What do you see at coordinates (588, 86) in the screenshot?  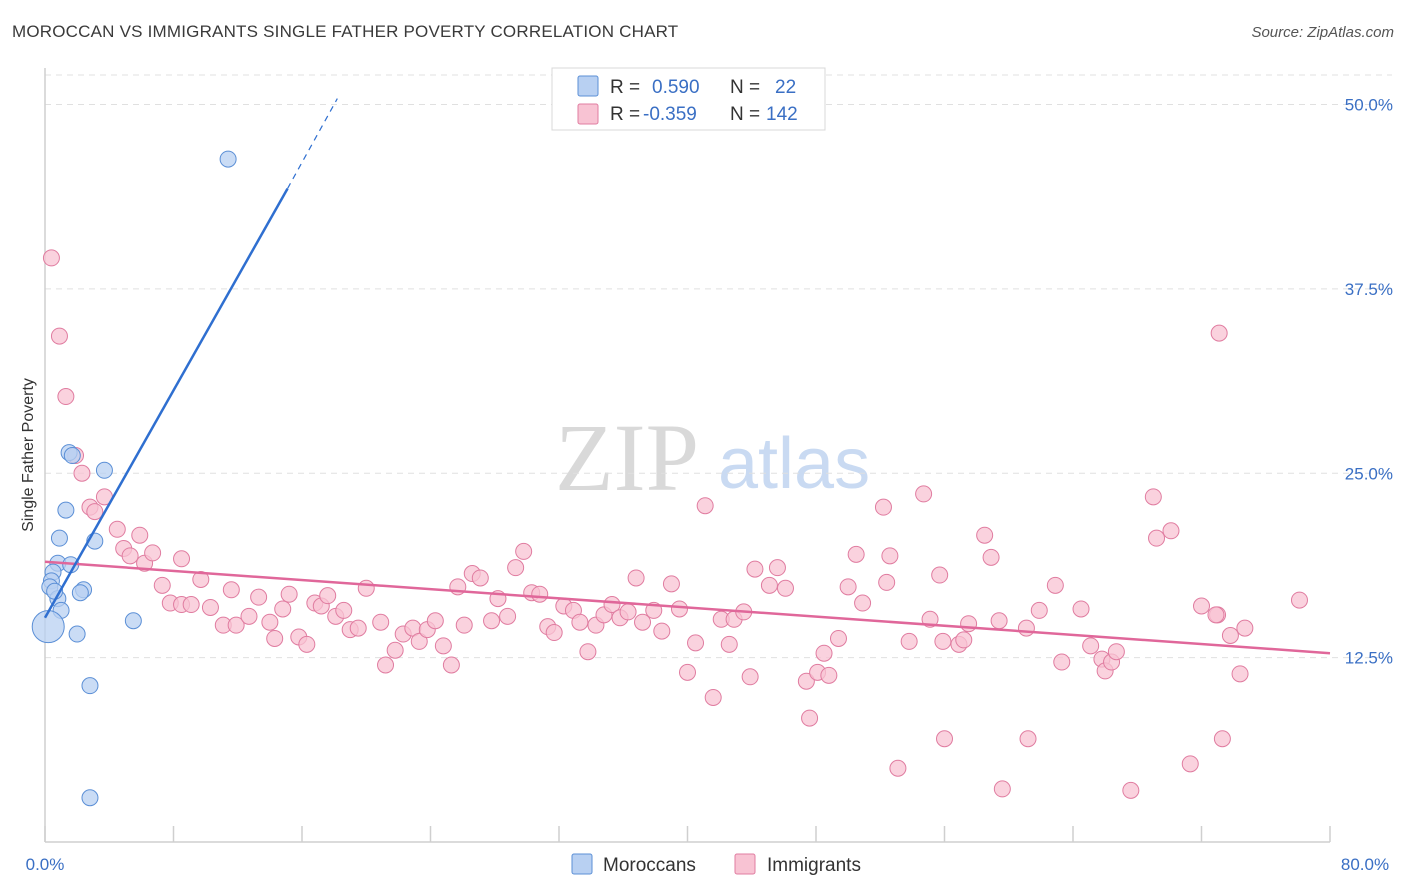 I see `legend-swatch-blue` at bounding box center [588, 86].